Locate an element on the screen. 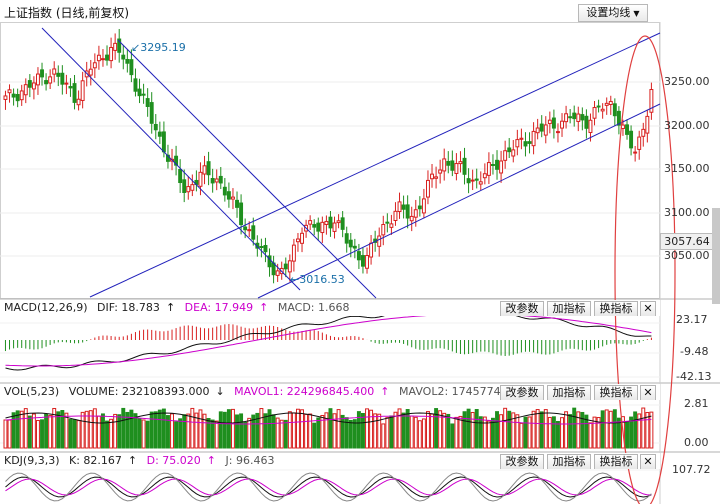 Image resolution: width=720 pixels, height=504 pixels. settings-ma-button: 设置均线 ▼ is located at coordinates (613, 13).